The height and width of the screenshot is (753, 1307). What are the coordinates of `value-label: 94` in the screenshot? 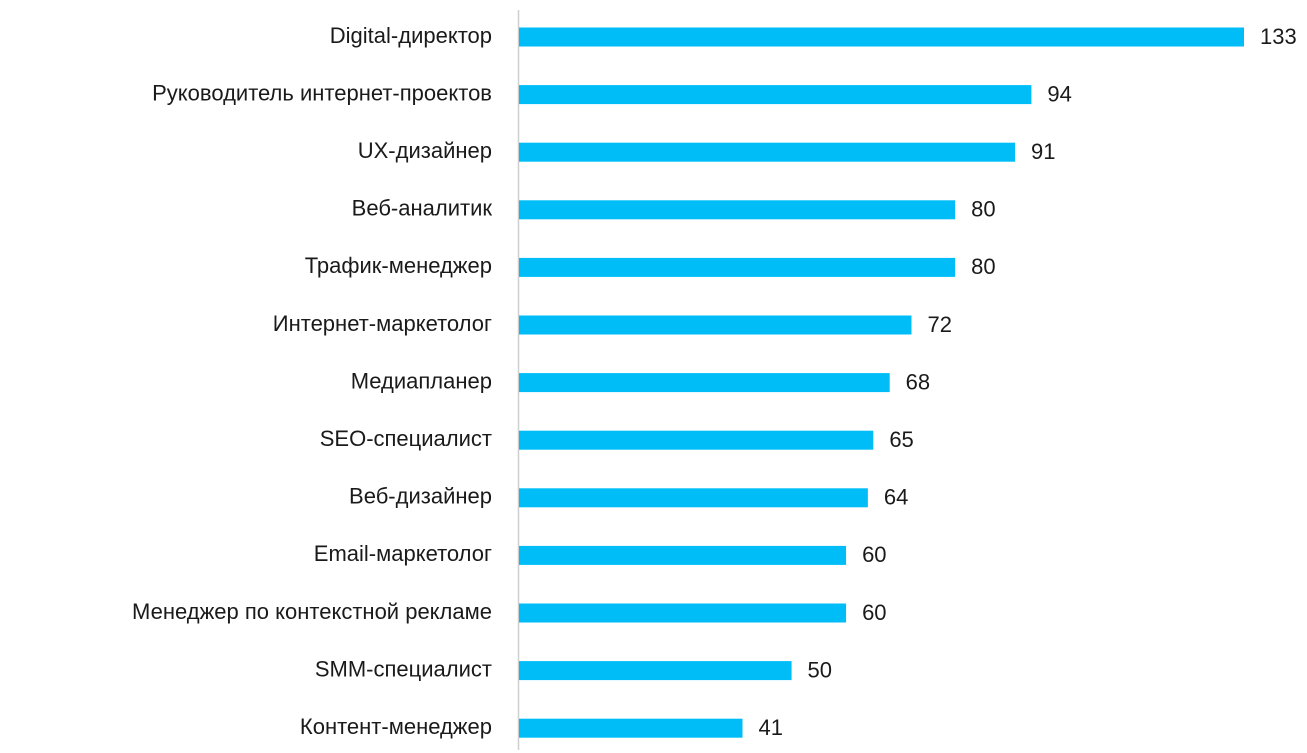 It's located at (1059, 93).